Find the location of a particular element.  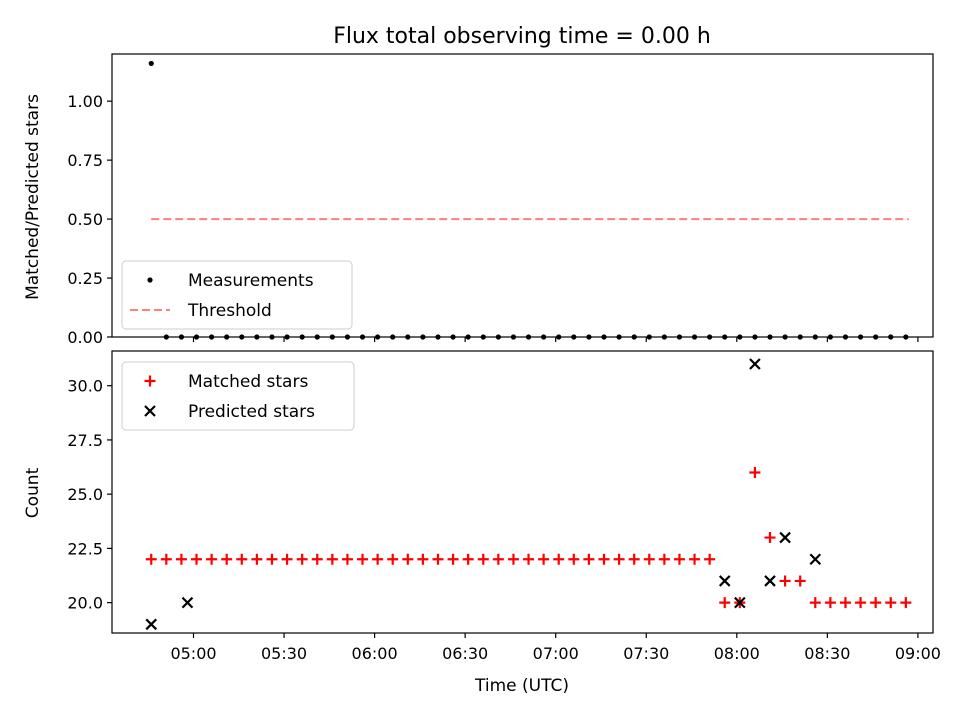

x-tick-label: 06:30 is located at coordinates (465, 653).